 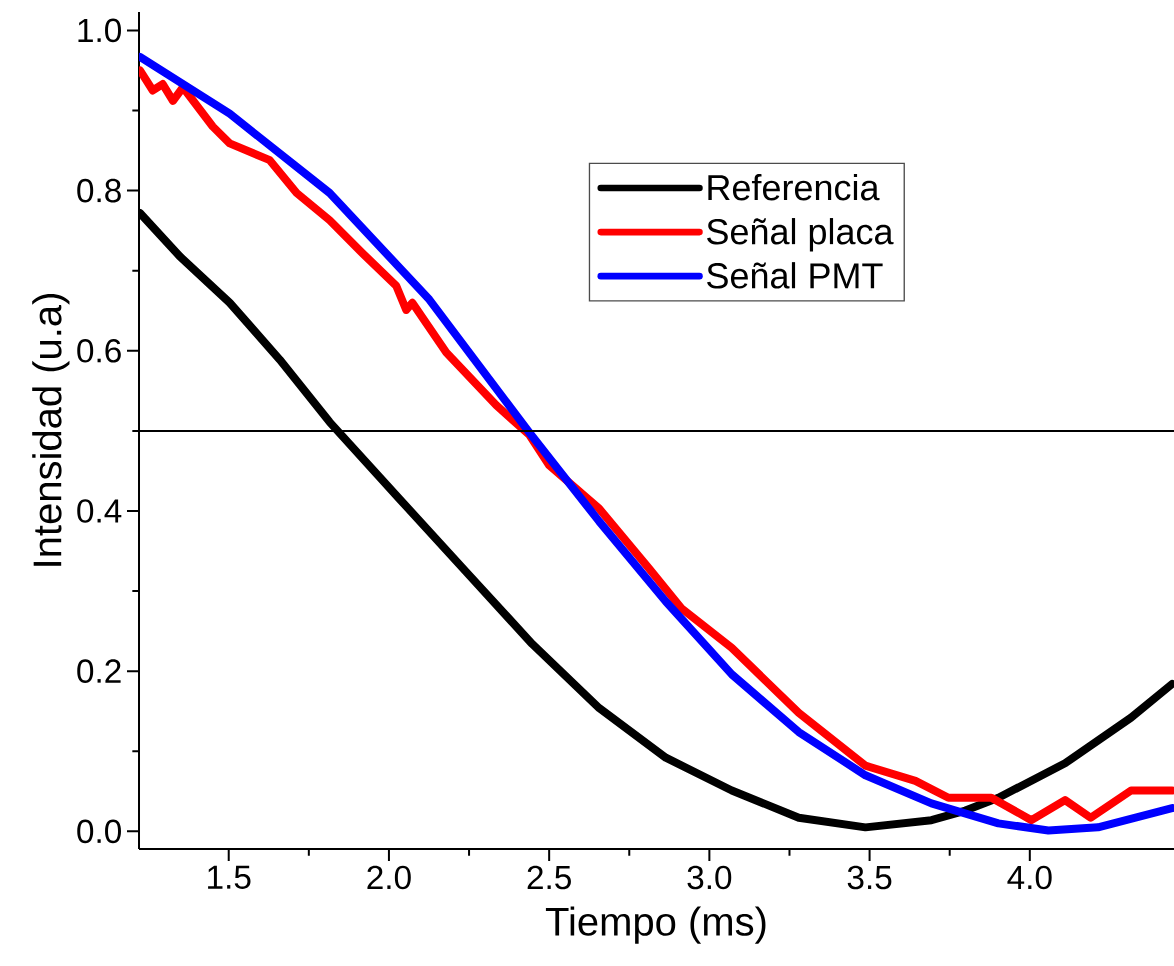 What do you see at coordinates (549, 877) in the screenshot?
I see `x-tick-label: 2.5` at bounding box center [549, 877].